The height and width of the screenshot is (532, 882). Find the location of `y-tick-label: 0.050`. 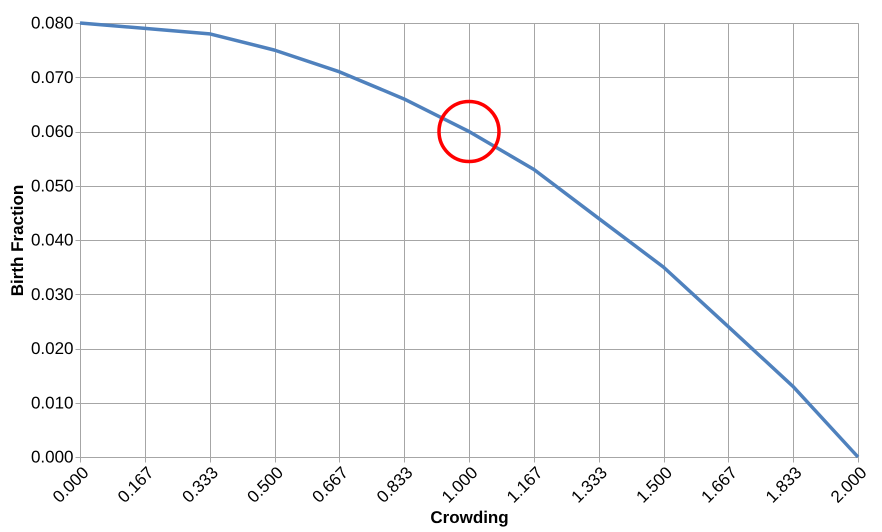

y-tick-label: 0.050 is located at coordinates (52, 186).